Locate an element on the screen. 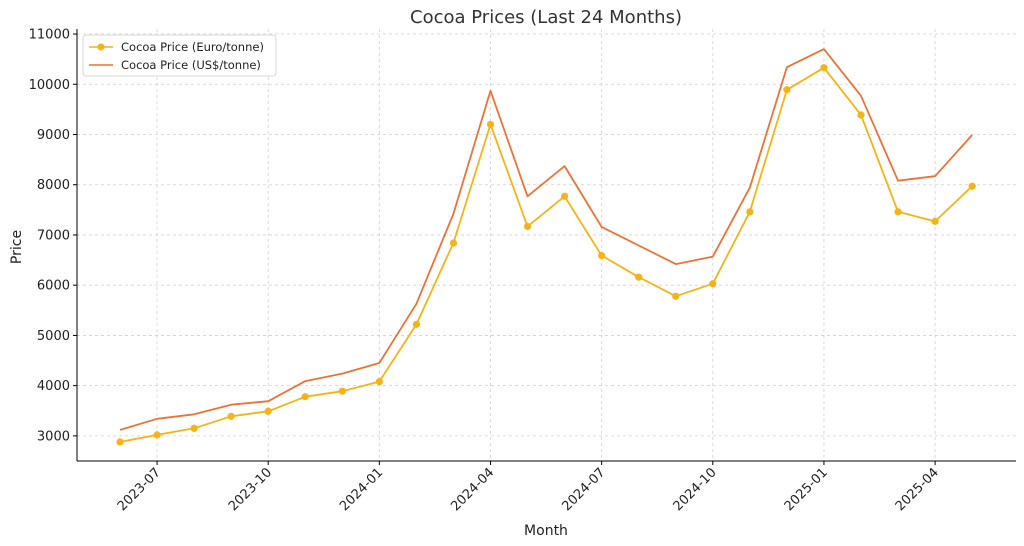  x-axis-label: Month is located at coordinates (546, 531).